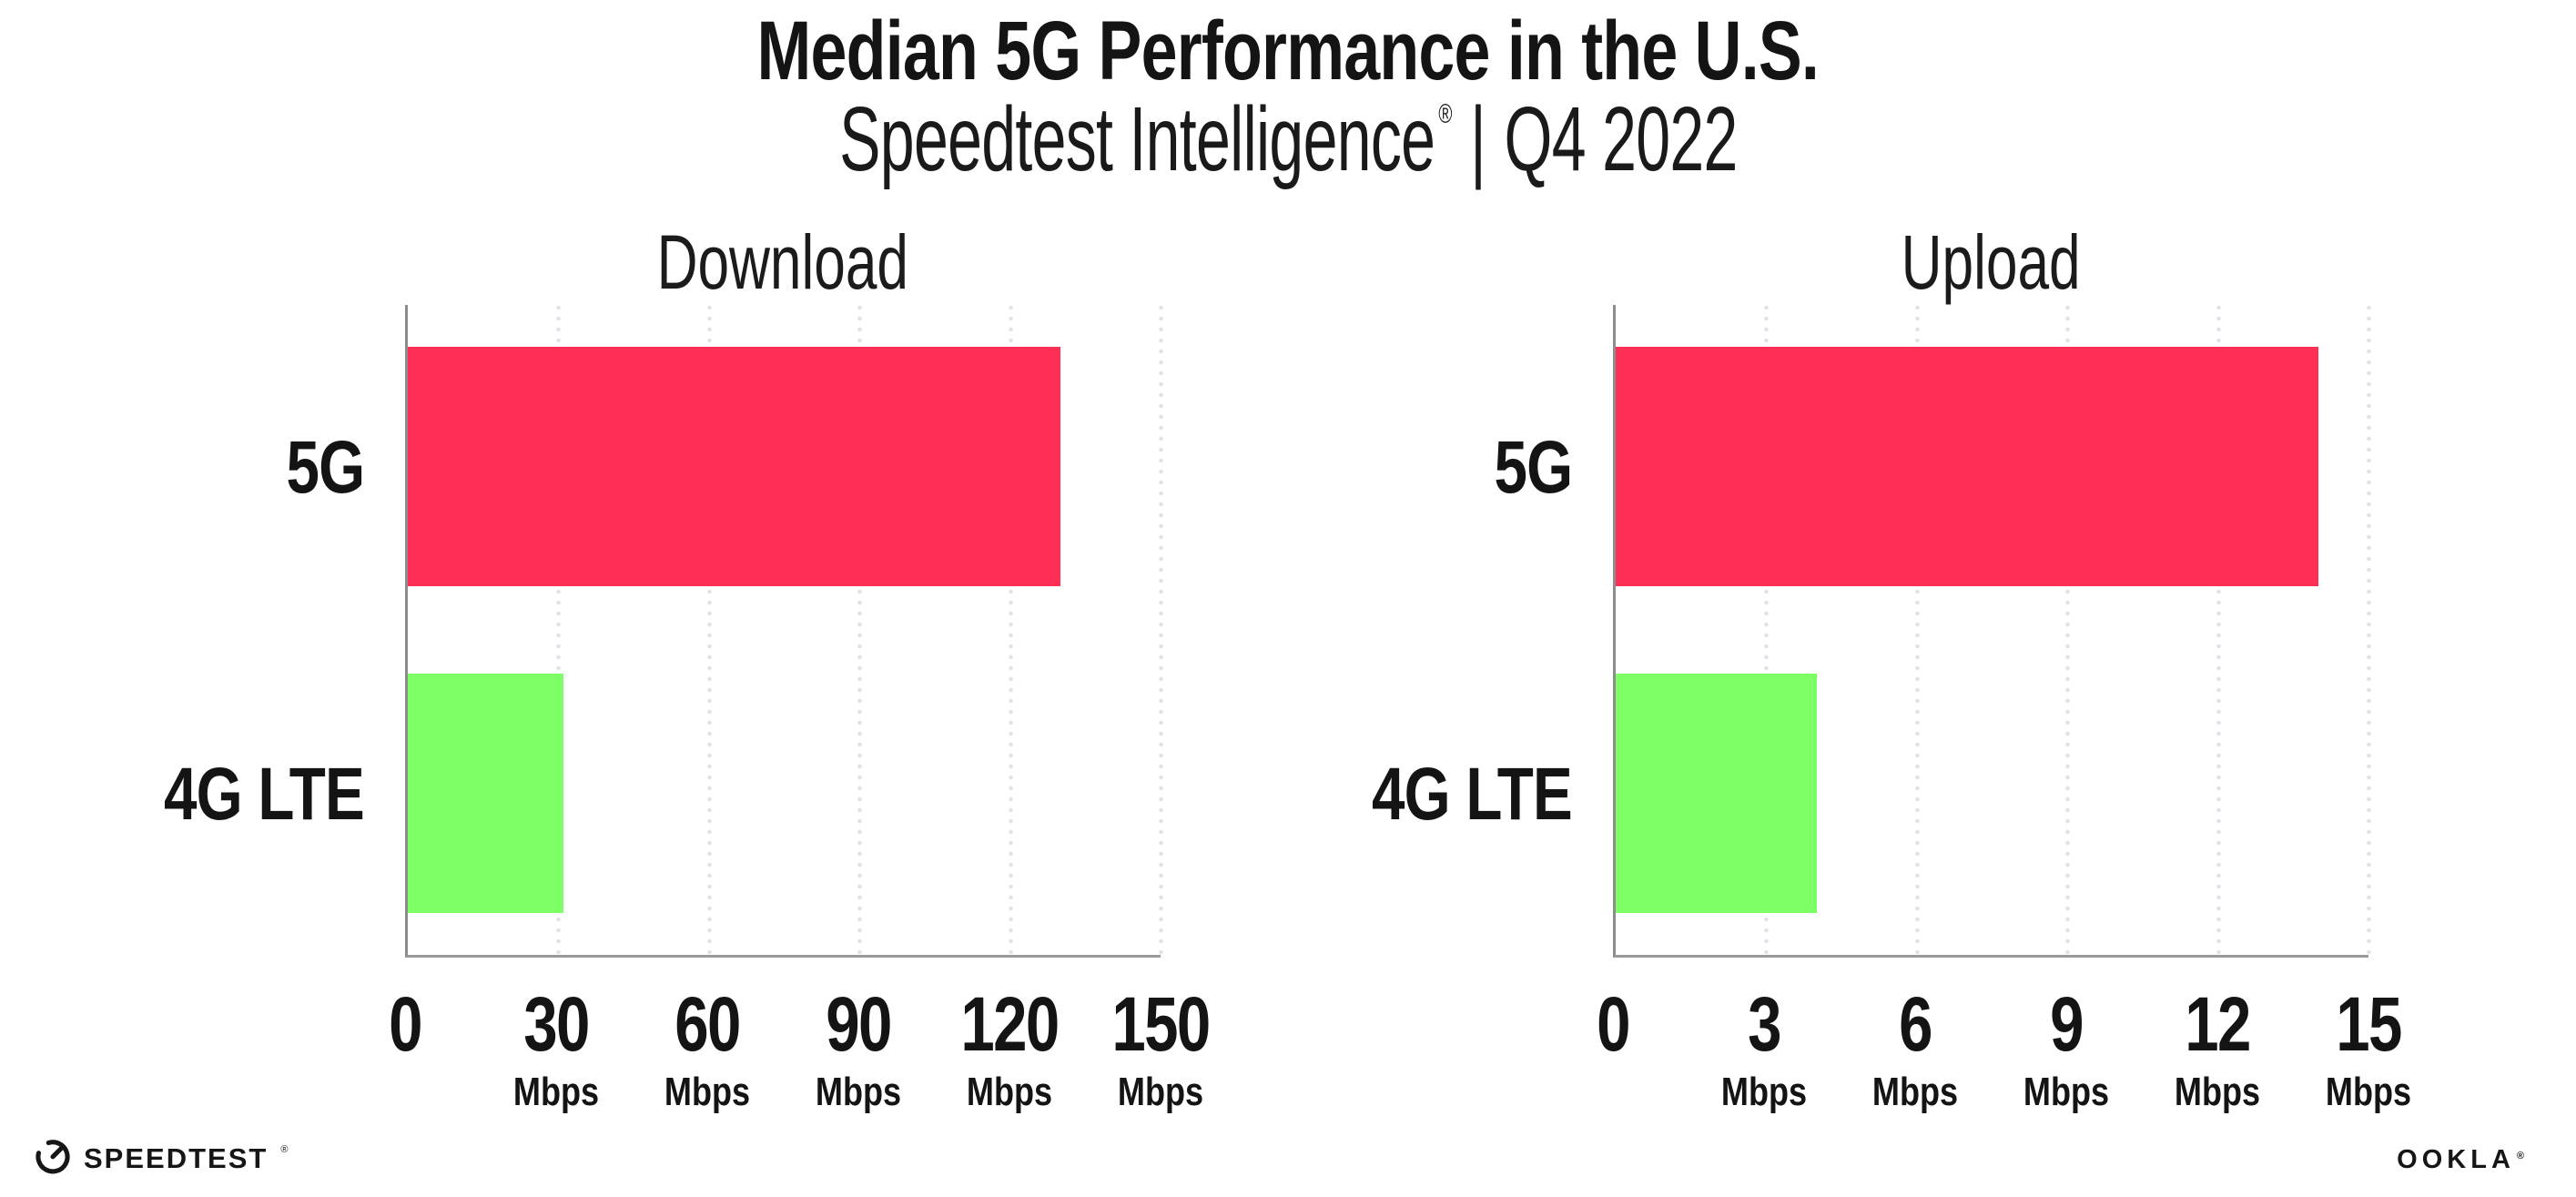  Describe the element at coordinates (176, 1157) in the screenshot. I see `speedtest-wordmark: SPEEDTEST` at that location.